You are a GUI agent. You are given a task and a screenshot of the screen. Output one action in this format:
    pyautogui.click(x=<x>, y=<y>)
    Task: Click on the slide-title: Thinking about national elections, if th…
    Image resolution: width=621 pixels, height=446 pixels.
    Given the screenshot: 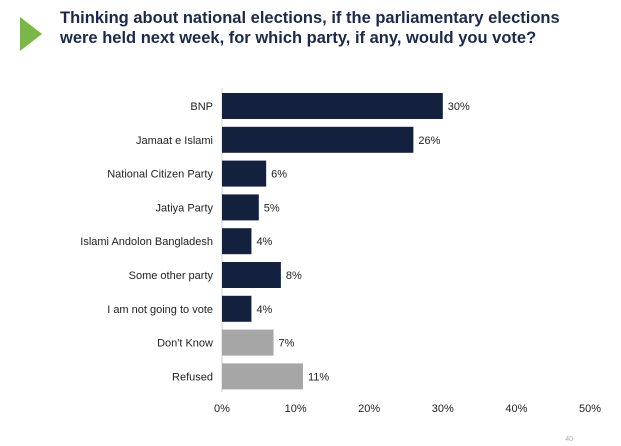 What is the action you would take?
    pyautogui.click(x=310, y=28)
    